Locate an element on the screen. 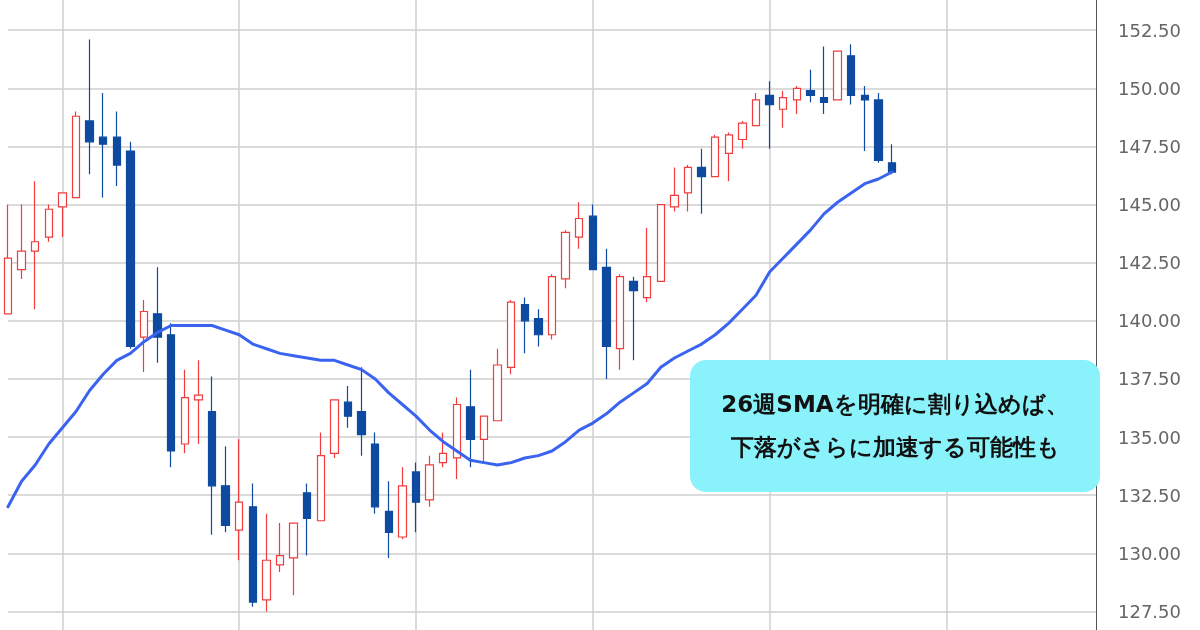  y-tick-label: 145.00 is located at coordinates (1149, 205).